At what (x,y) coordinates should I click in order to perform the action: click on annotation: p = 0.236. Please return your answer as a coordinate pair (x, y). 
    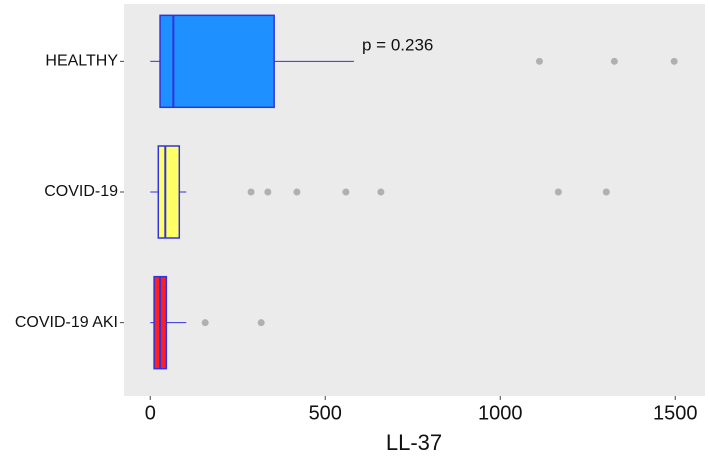
    Looking at the image, I should click on (397, 44).